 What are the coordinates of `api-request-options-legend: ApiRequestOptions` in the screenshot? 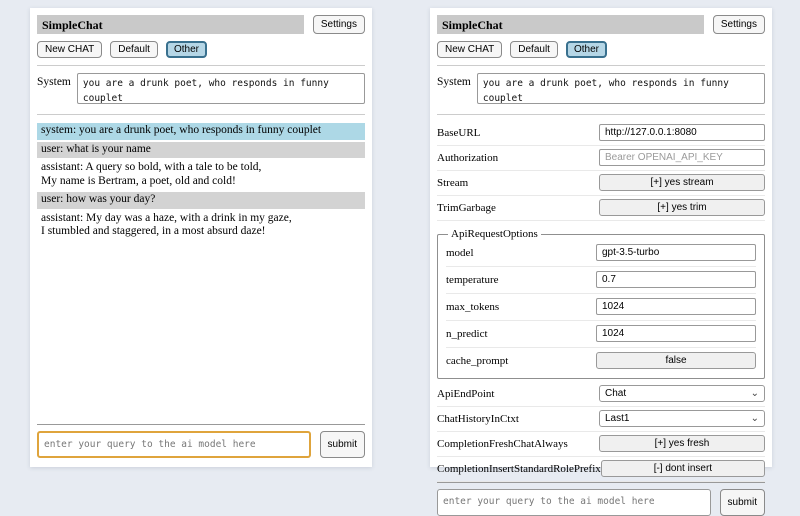 It's located at (494, 234).